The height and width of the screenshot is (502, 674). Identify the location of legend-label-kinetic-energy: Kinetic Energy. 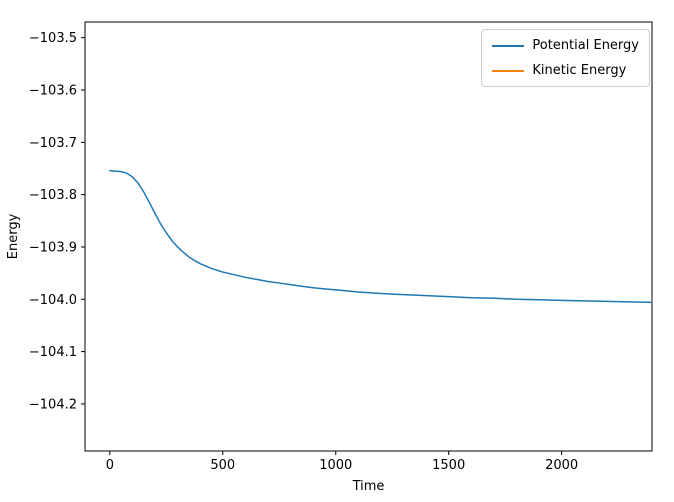
(579, 70).